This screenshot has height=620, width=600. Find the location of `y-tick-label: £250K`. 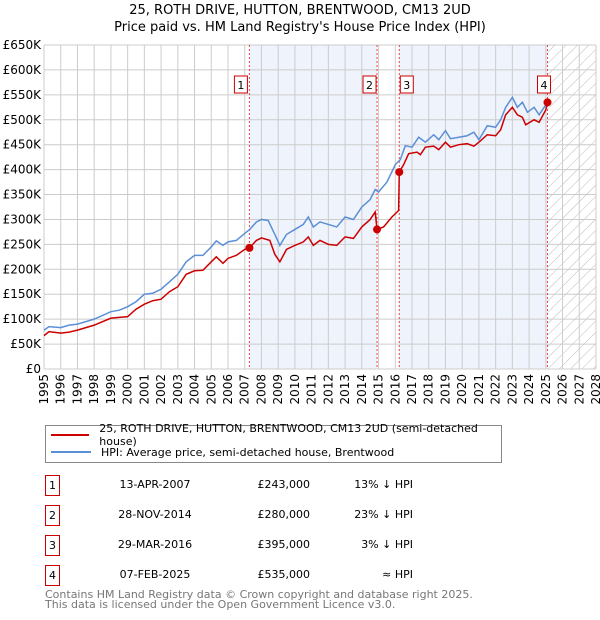

y-tick-label: £250K is located at coordinates (23, 244).